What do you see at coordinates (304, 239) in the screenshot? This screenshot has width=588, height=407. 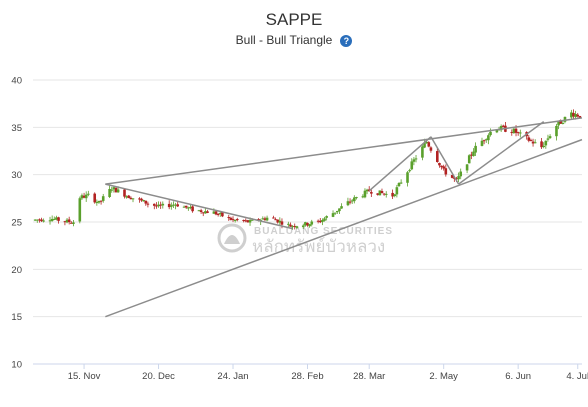 I see `watermark-logo: BUALUANG SECURITIES หลักทรัพย์บัวหลวง` at bounding box center [304, 239].